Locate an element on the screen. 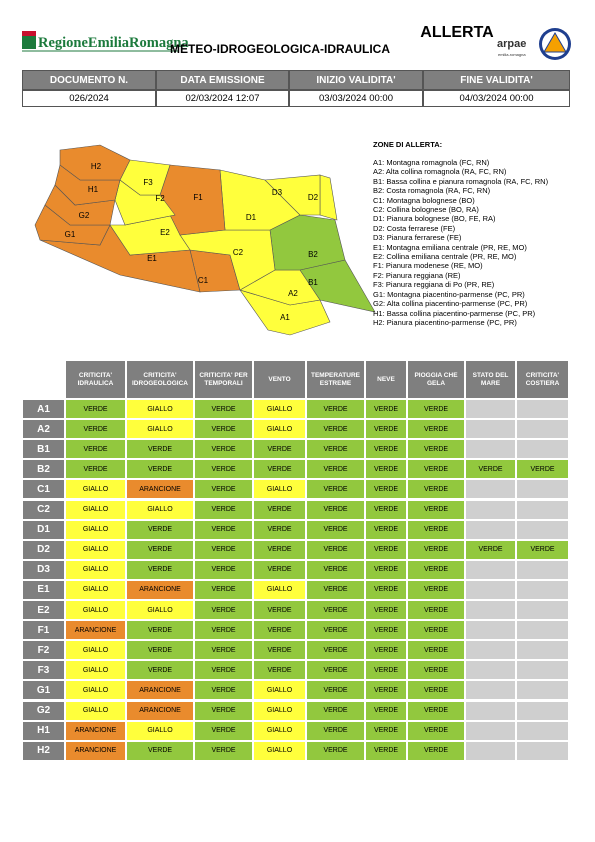 The width and height of the screenshot is (595, 842). level-cell: ARANCIONE is located at coordinates (95, 750).